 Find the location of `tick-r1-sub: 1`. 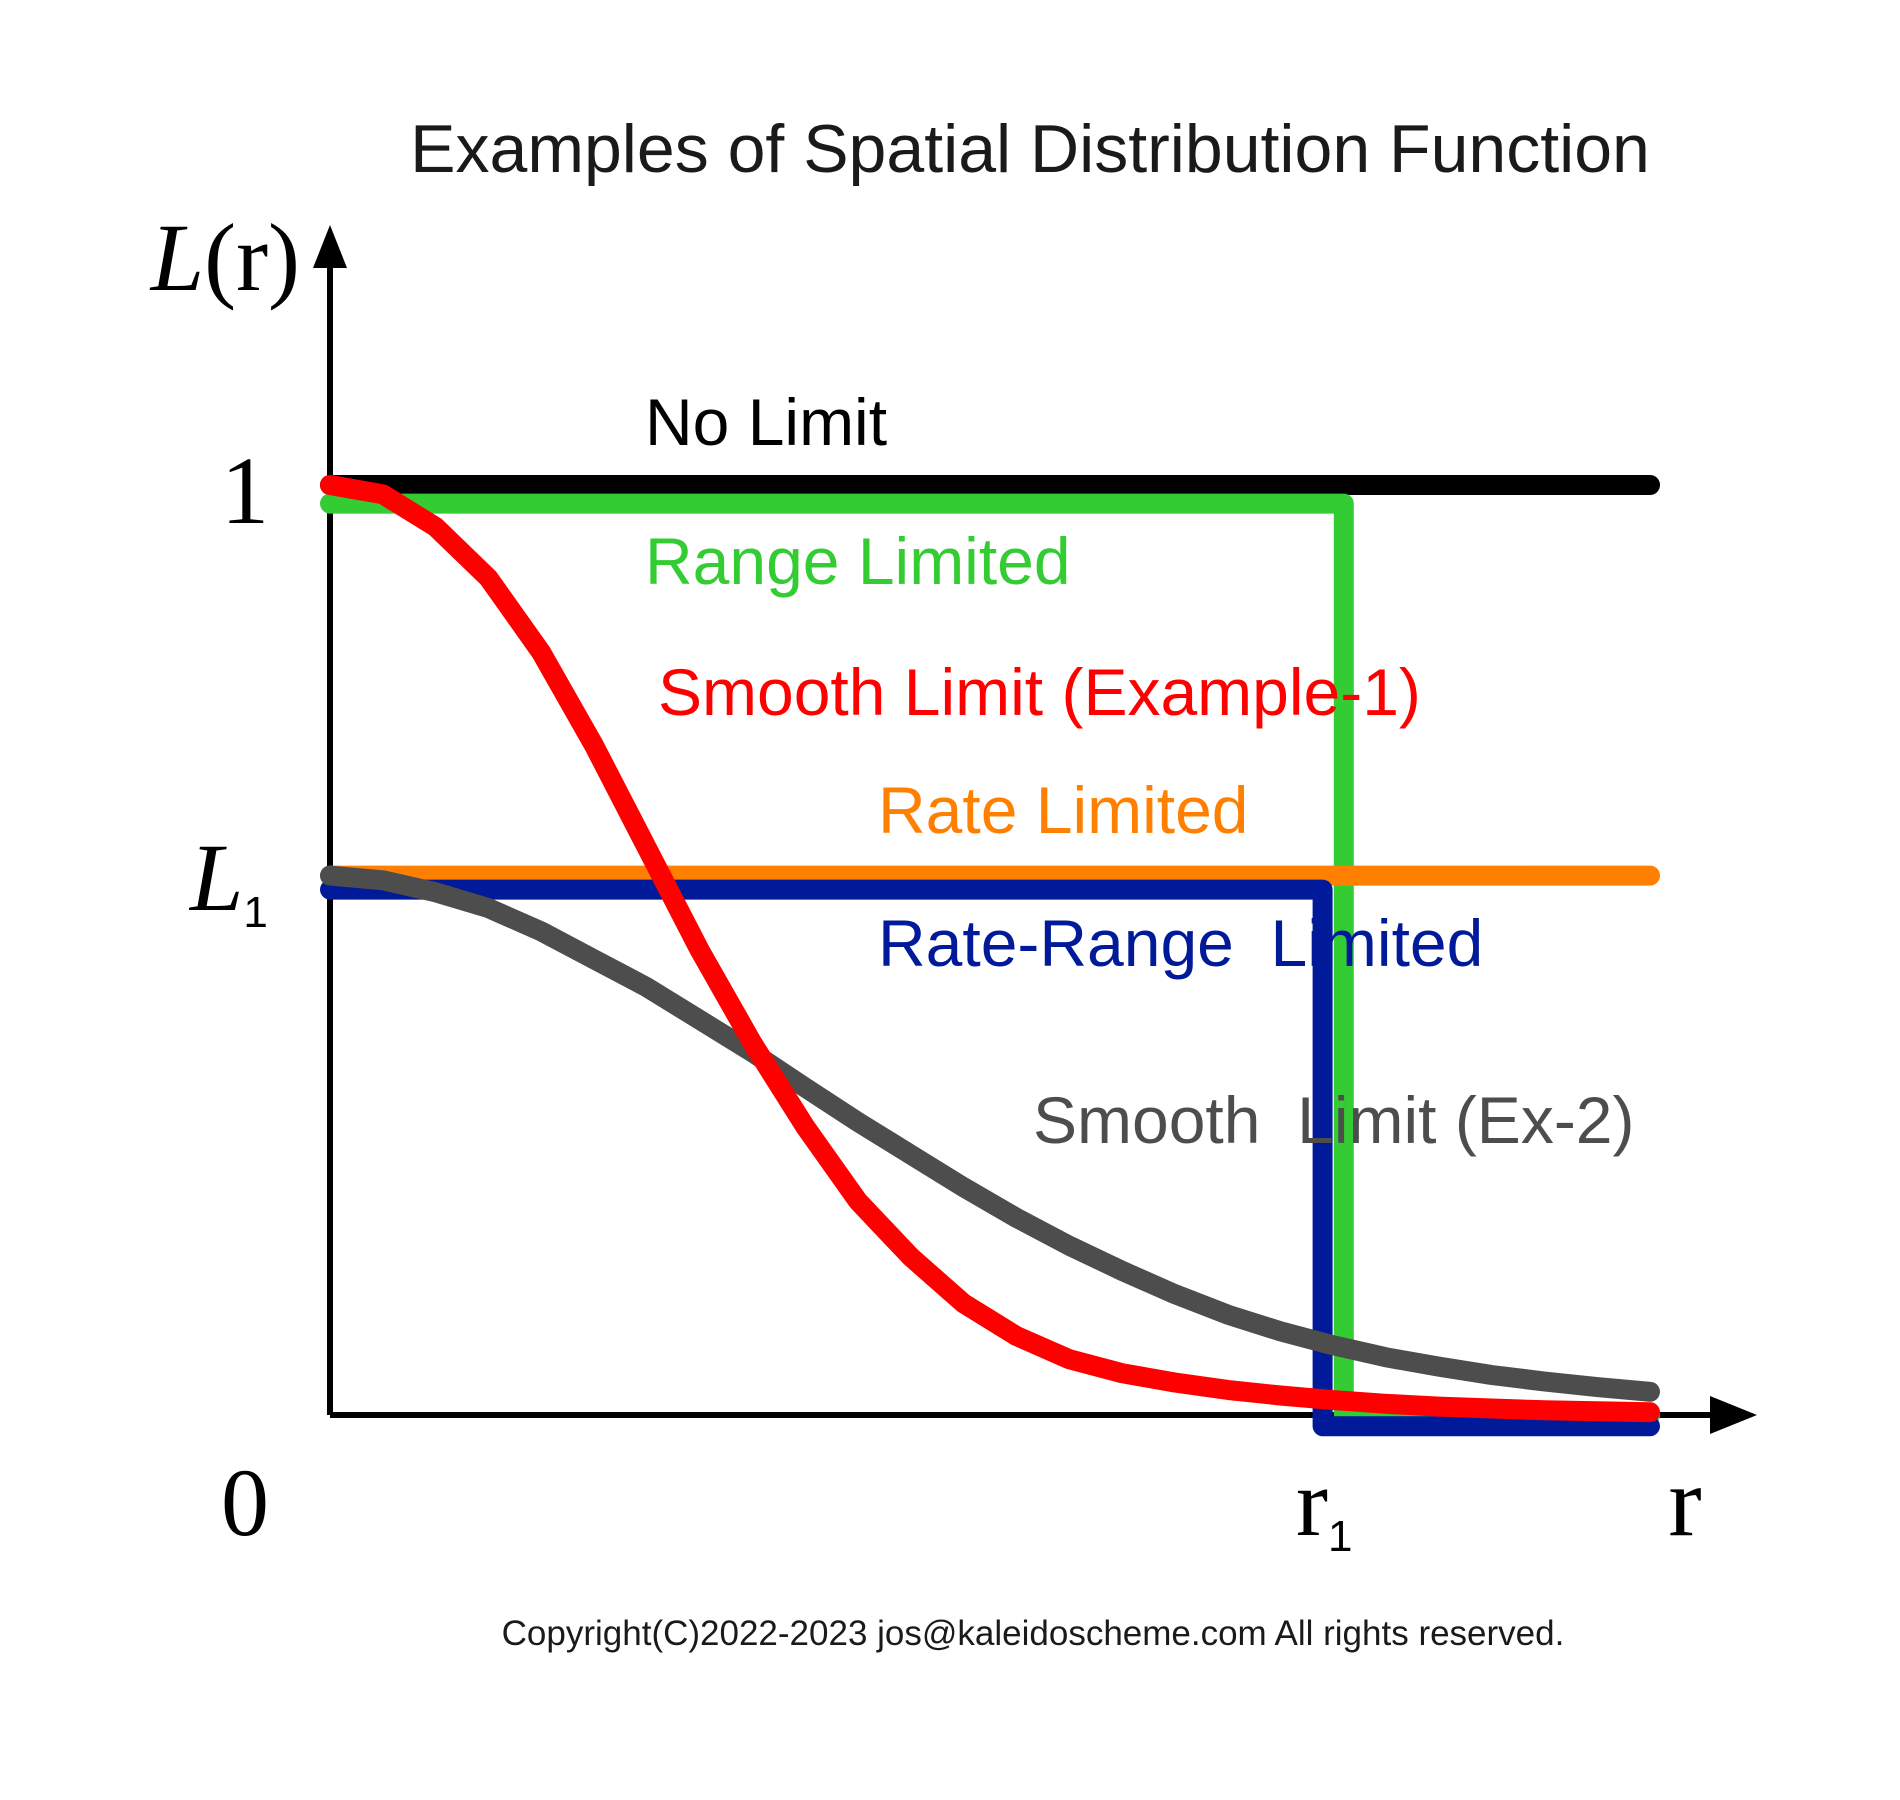

tick-r1-sub: 1 is located at coordinates (1340, 1536).